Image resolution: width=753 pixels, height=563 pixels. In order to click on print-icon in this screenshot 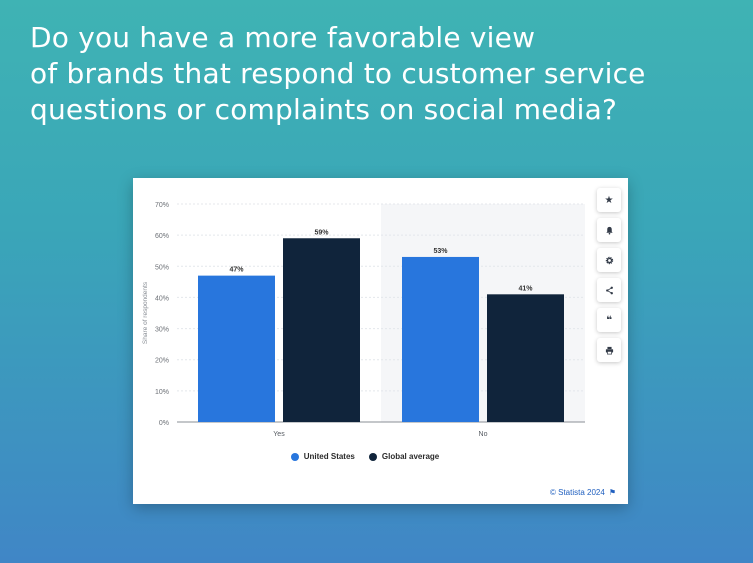, I will do `click(609, 350)`.